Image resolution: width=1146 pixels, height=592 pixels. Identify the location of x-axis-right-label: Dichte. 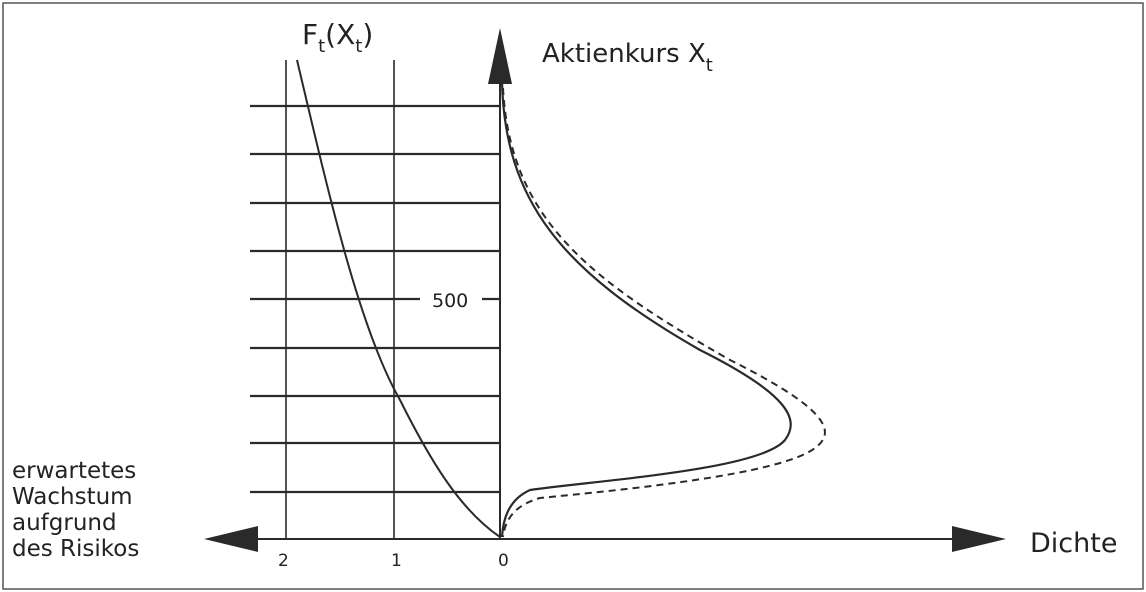
(1073, 543).